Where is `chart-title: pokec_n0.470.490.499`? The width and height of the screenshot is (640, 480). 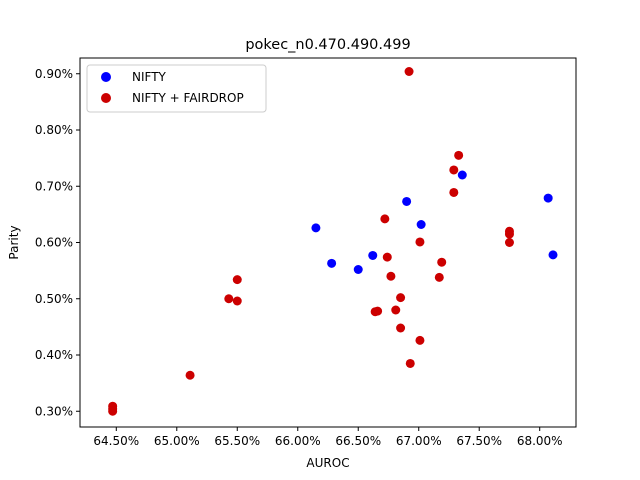
chart-title: pokec_n0.470.490.499 is located at coordinates (327, 45).